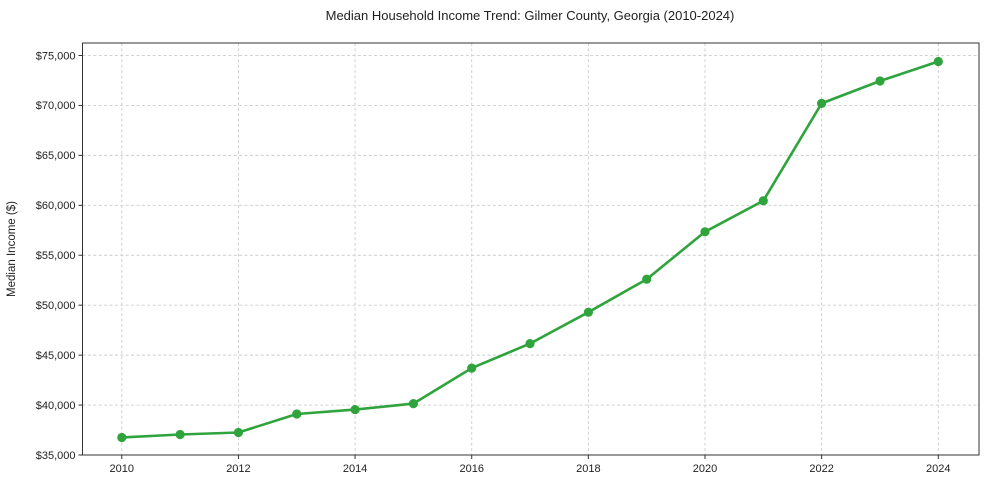 This screenshot has width=989, height=490. Describe the element at coordinates (56, 156) in the screenshot. I see `y-tick-label: $65,000` at that location.